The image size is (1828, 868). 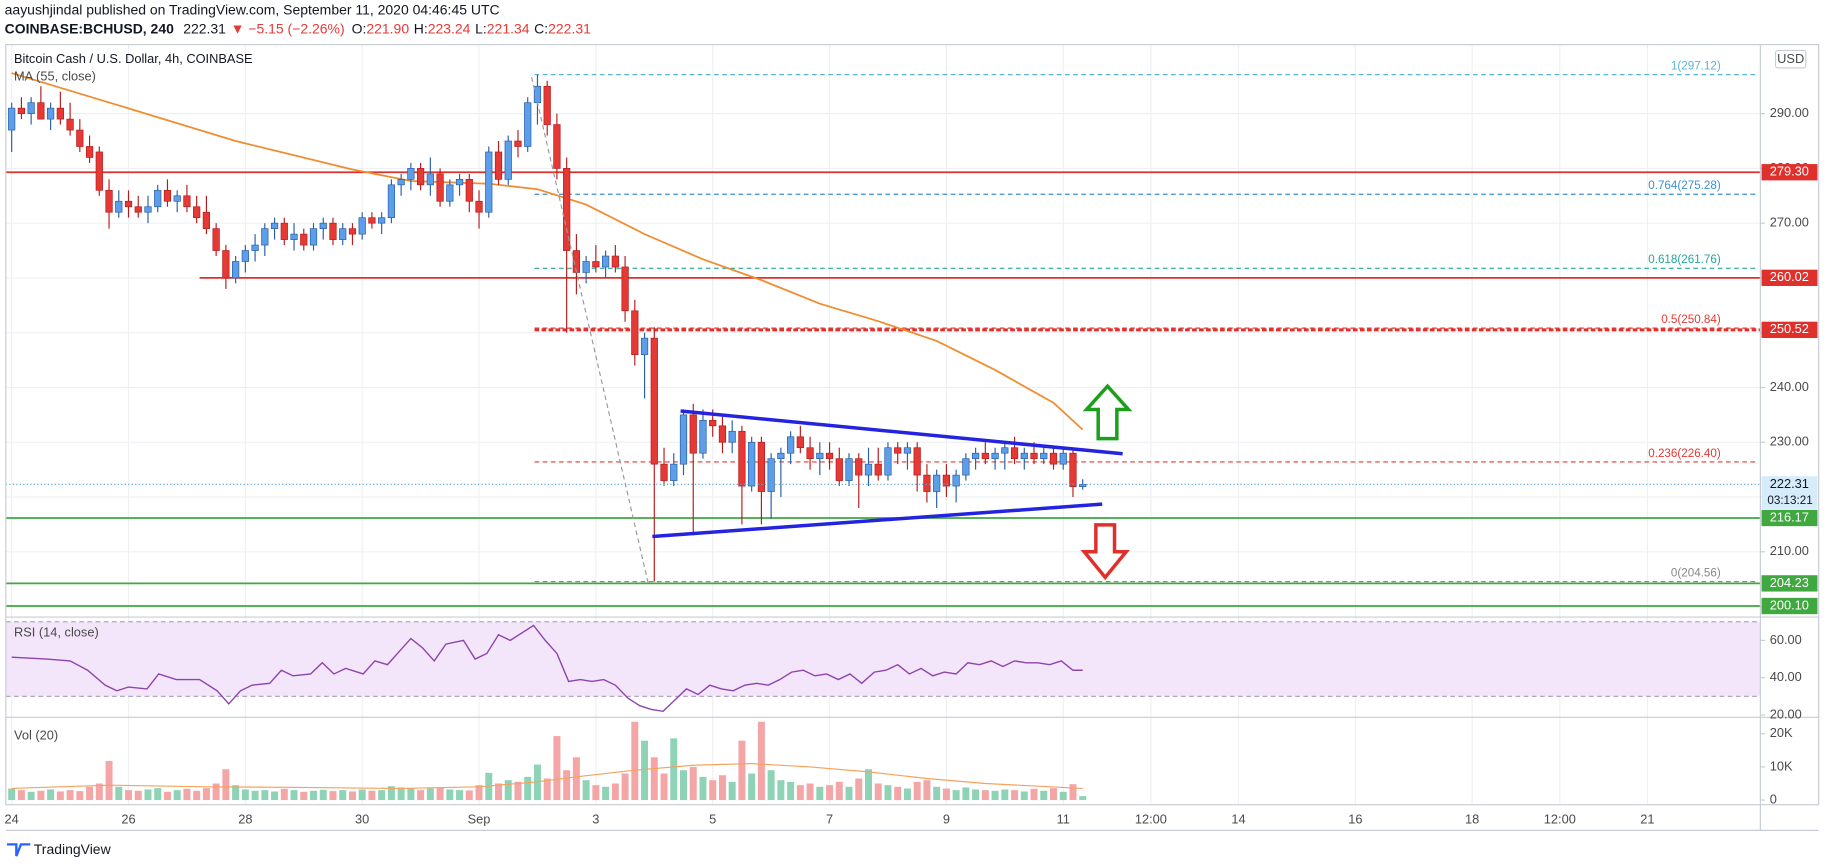 I want to click on level-label-box, so click(x=1789, y=518).